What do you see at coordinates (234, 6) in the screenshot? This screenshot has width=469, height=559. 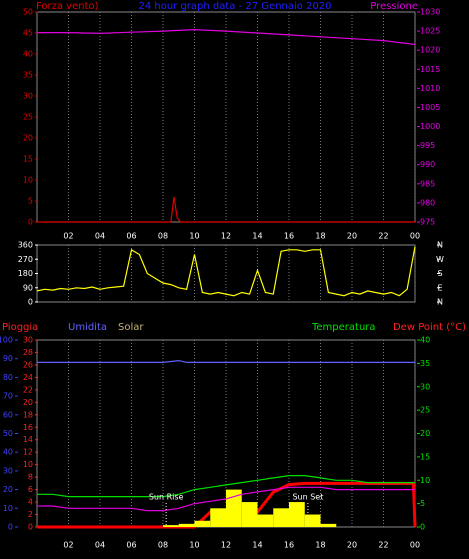 I see `chart-title: 24 hour graph data - 27 Gennaio 2020` at bounding box center [234, 6].